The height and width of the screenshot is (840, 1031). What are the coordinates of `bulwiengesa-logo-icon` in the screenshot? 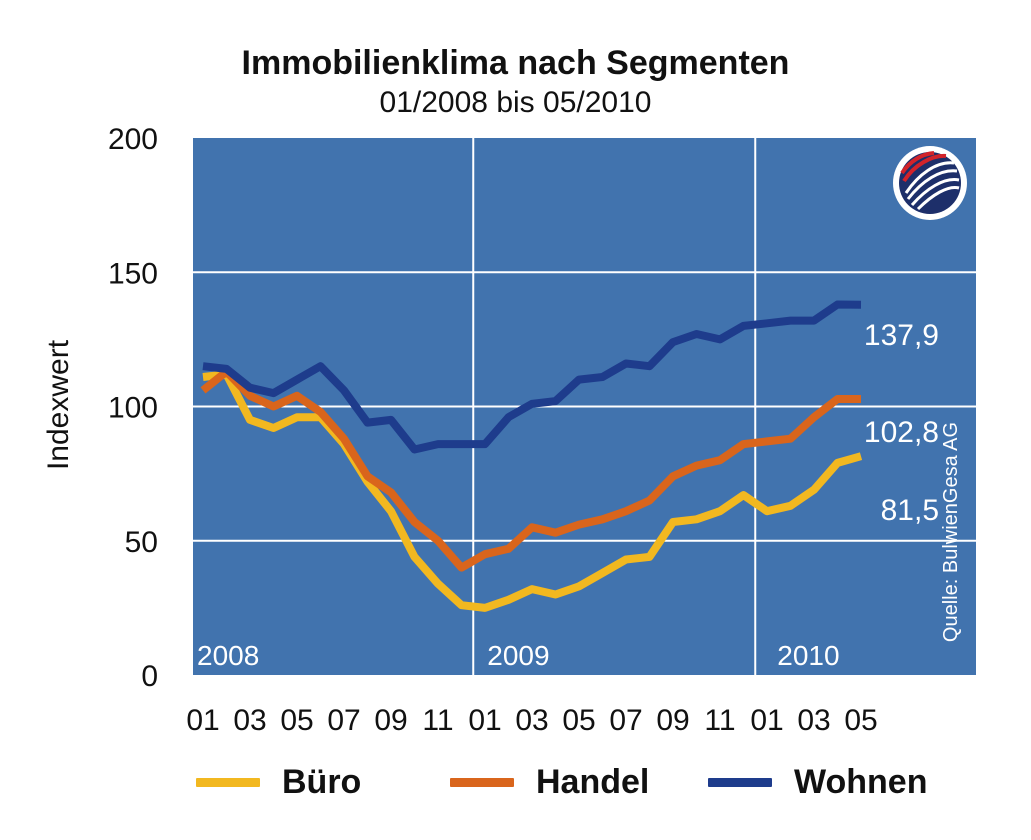 It's located at (930, 183).